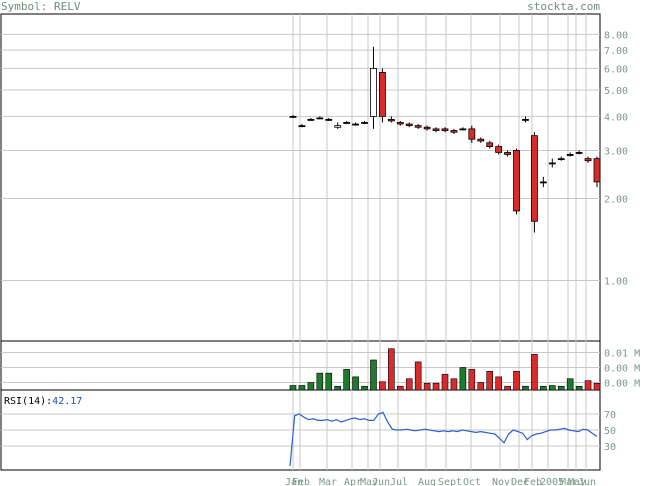  Describe the element at coordinates (616, 35) in the screenshot. I see `price-tick-label: 8.00` at that location.